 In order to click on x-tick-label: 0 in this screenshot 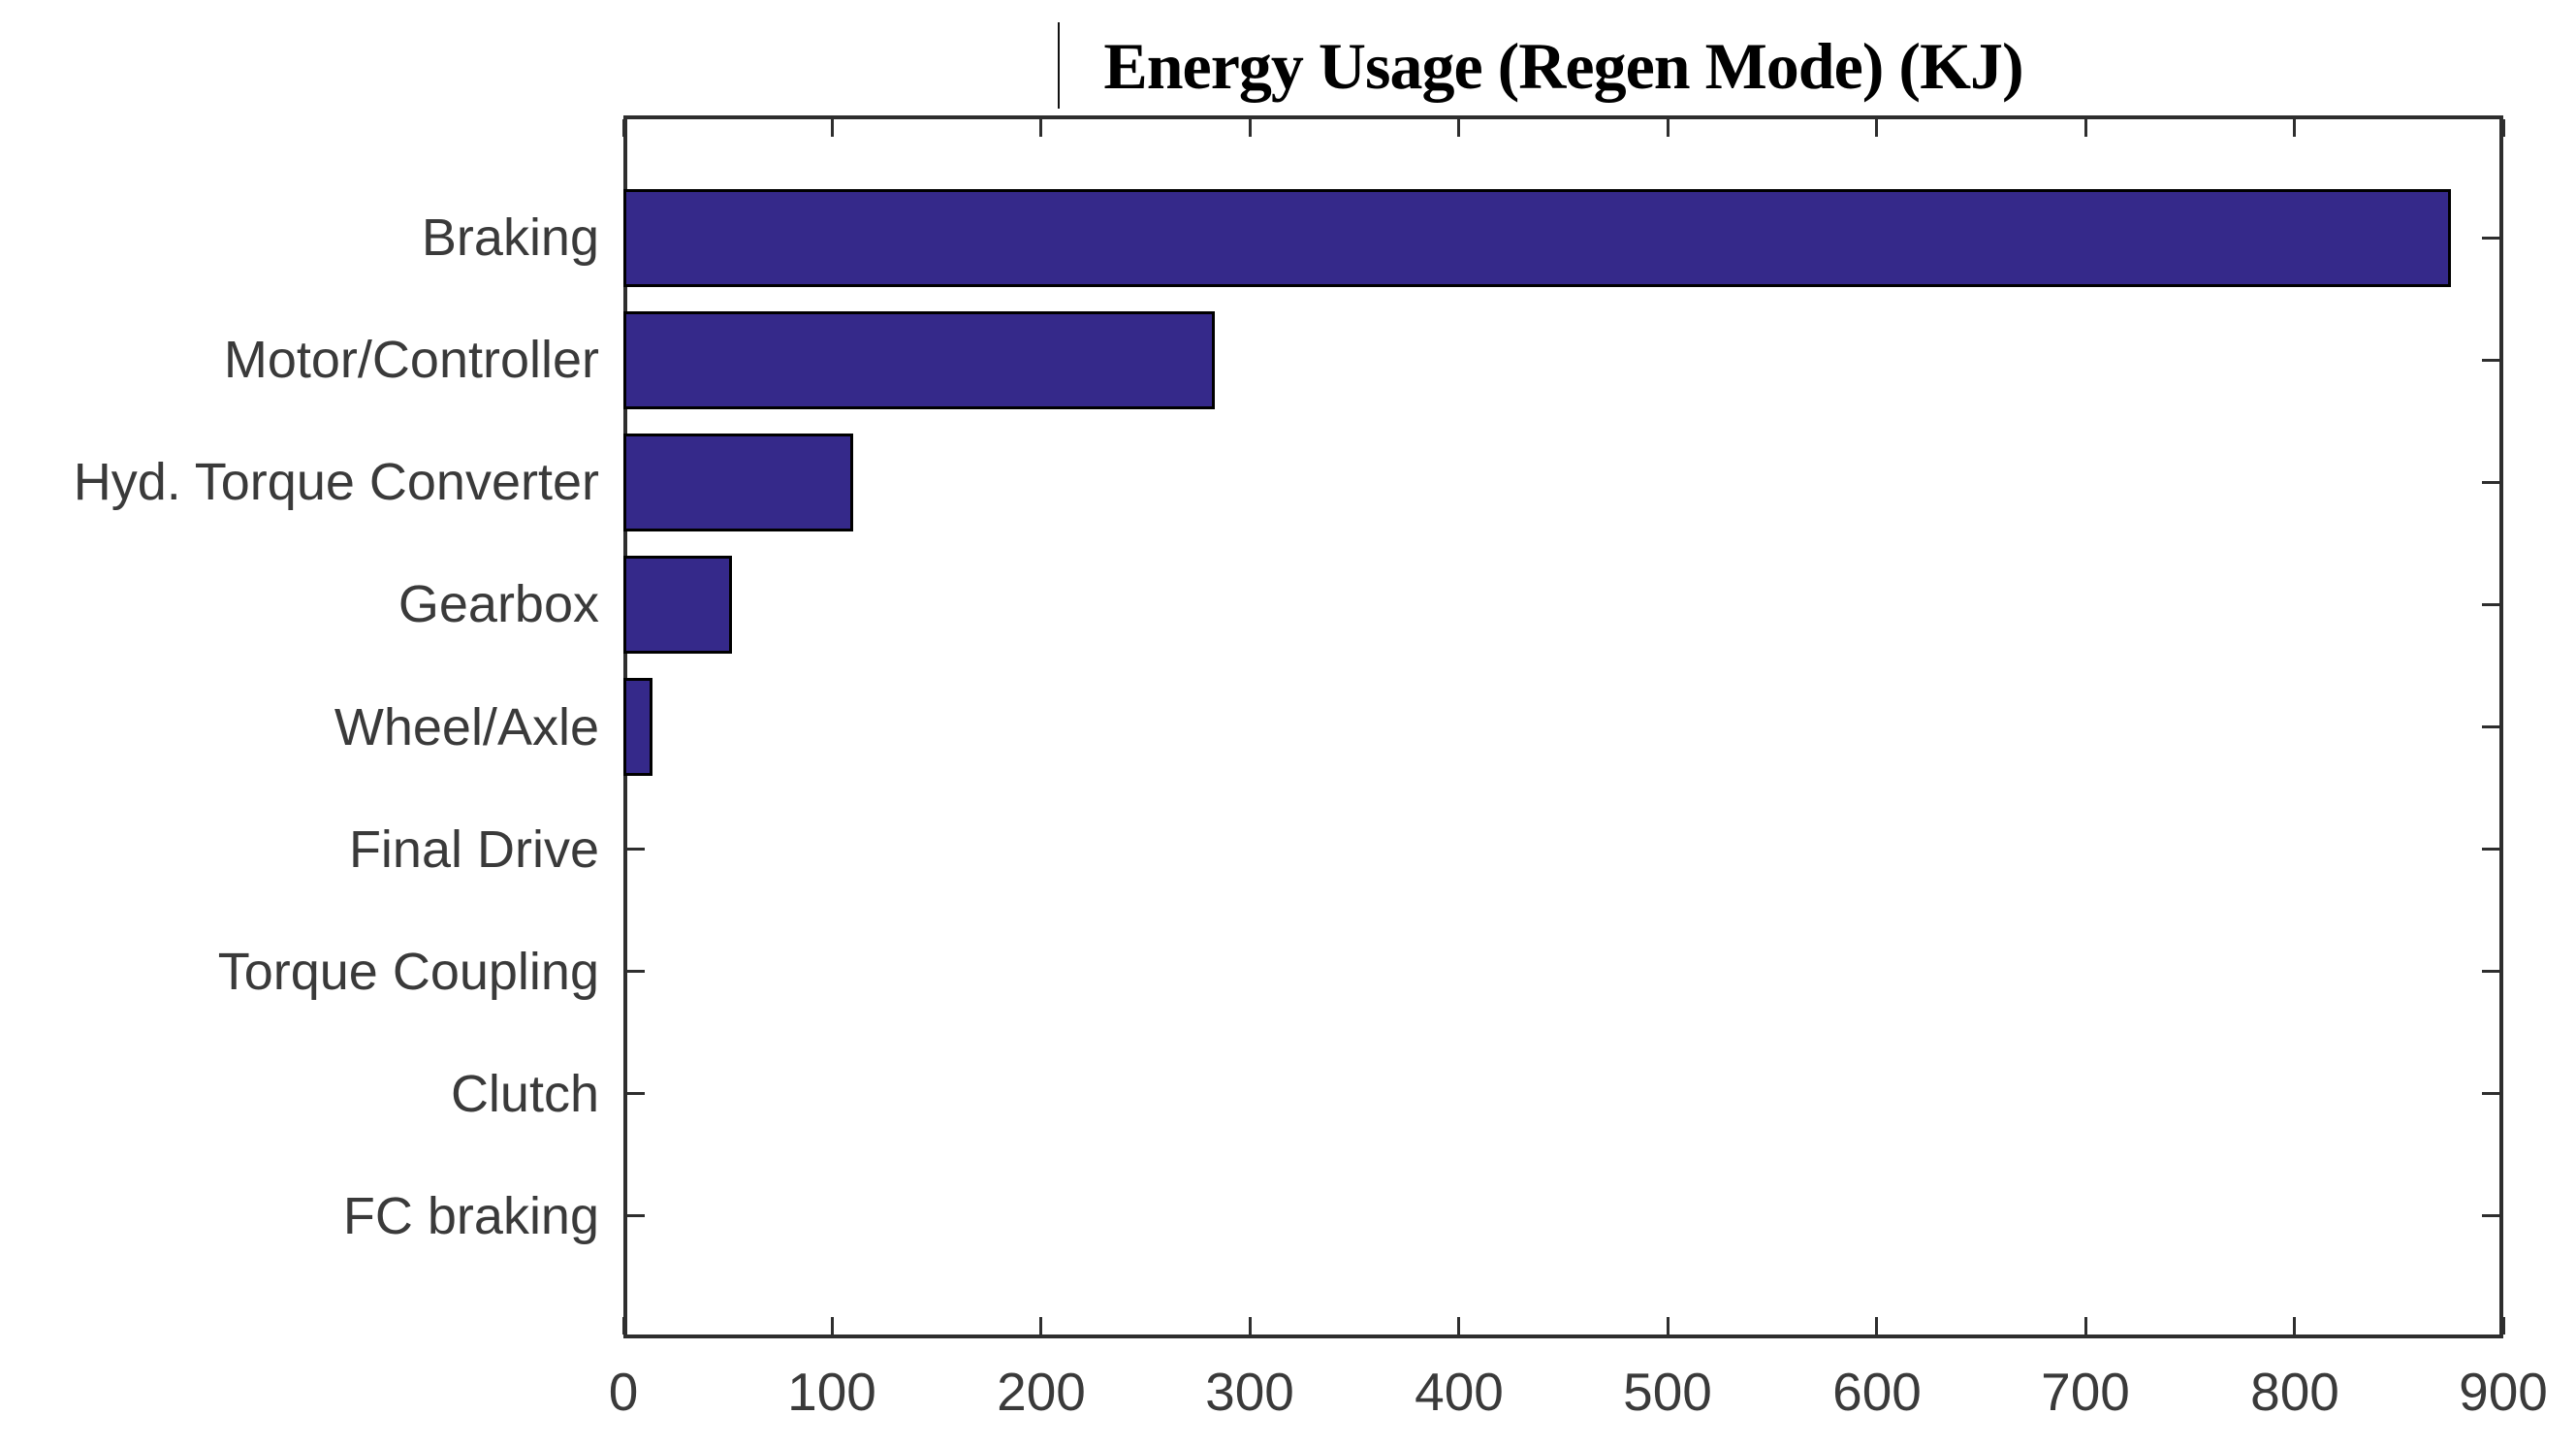, I will do `click(623, 1392)`.